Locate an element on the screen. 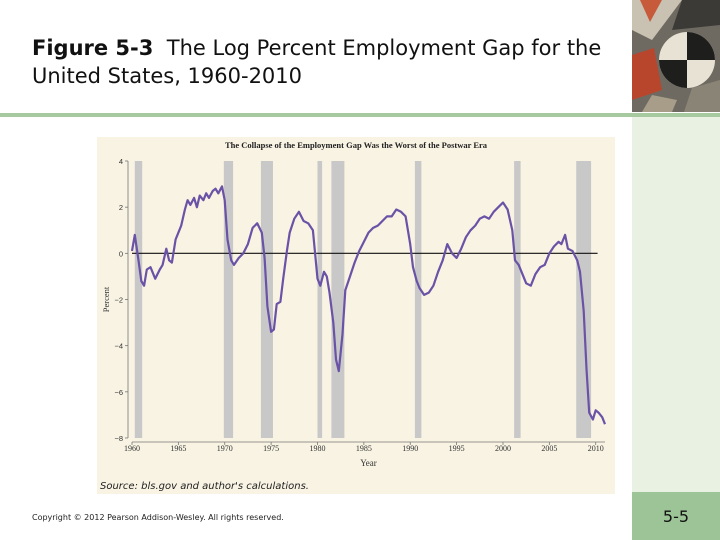  x-axis-label: Year is located at coordinates (368, 463).